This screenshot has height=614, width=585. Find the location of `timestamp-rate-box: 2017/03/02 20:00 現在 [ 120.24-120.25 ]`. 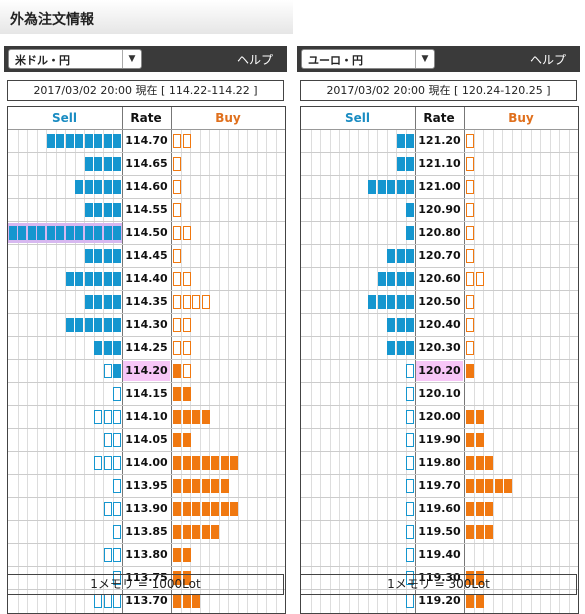

timestamp-rate-box: 2017/03/02 20:00 現在 [ 120.24-120.25 ] is located at coordinates (438, 90).